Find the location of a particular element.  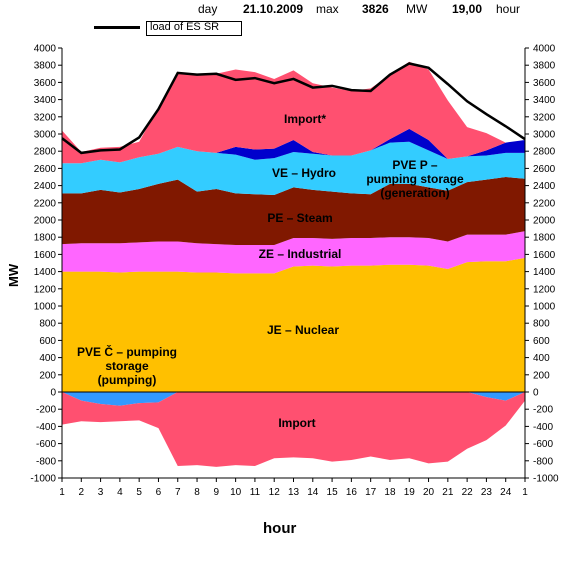

y-tick-label-right: 0 is located at coordinates (536, 393).